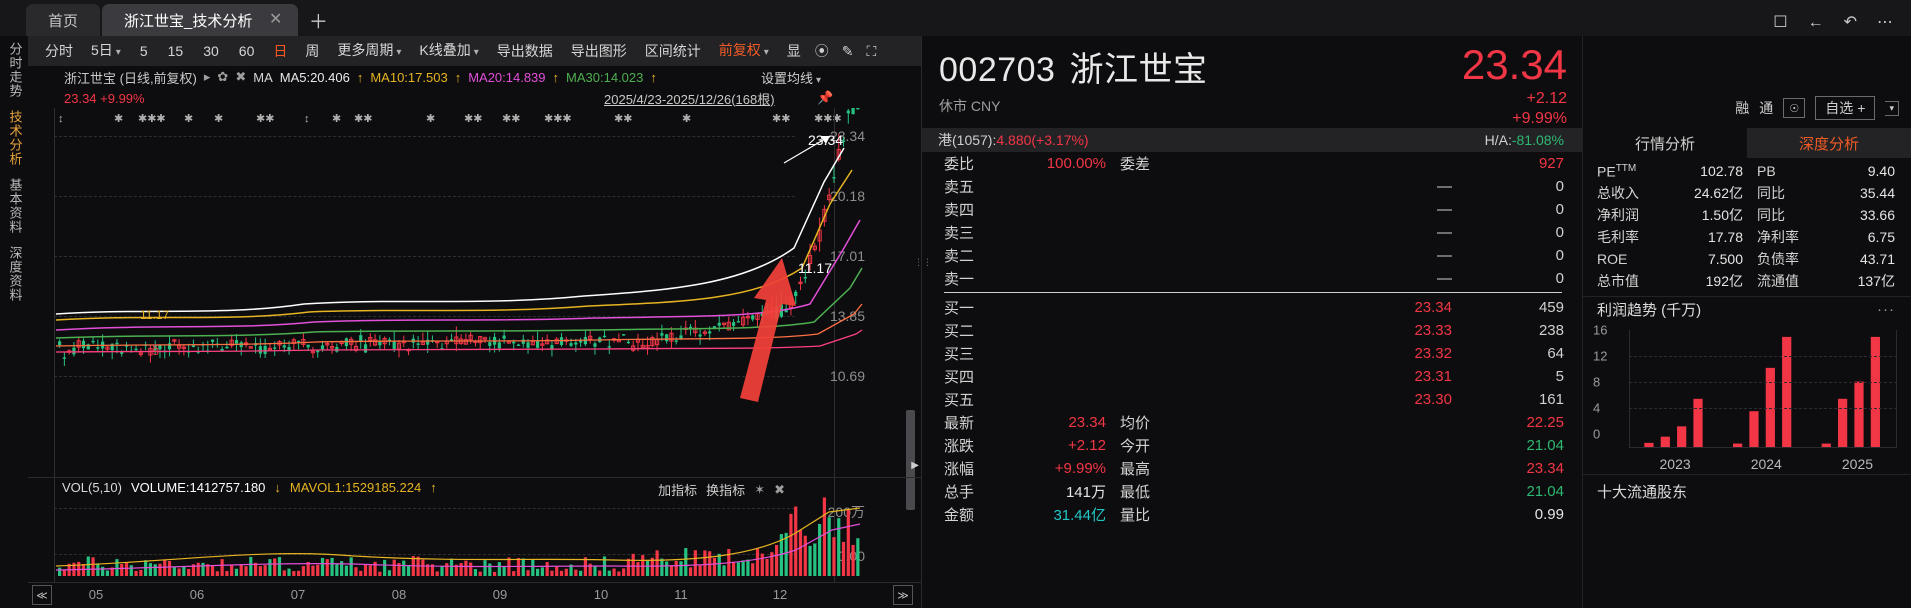  I want to click on fullscreen-icon: ⛶, so click(871, 51).